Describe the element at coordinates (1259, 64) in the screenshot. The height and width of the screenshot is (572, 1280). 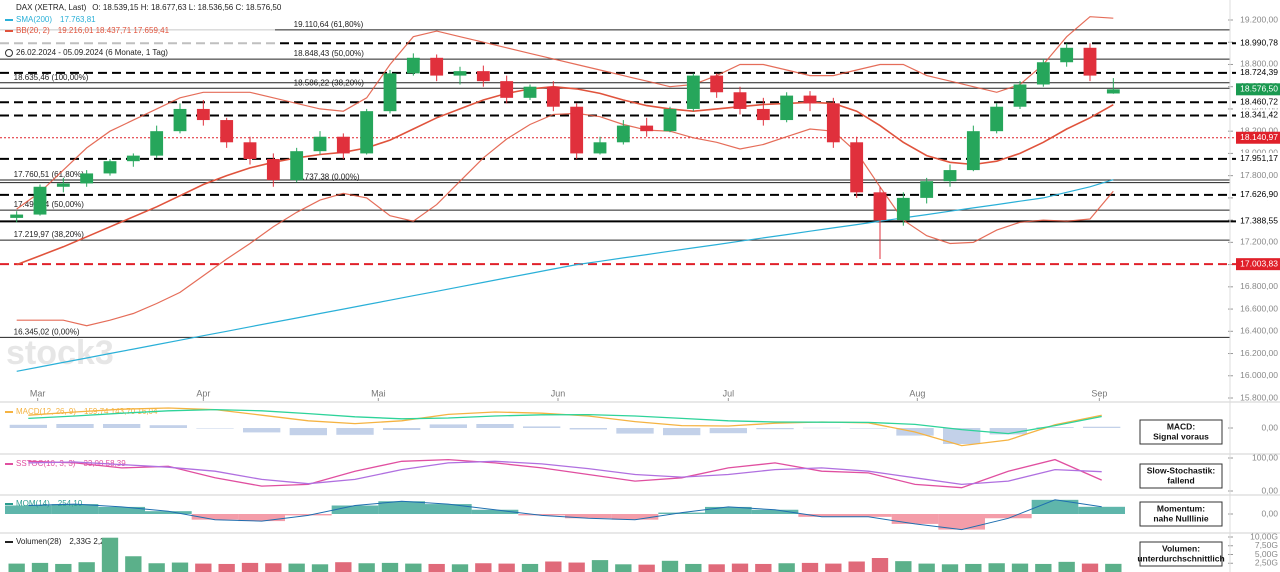
I see `y-tick-label: 18.800,00` at that location.